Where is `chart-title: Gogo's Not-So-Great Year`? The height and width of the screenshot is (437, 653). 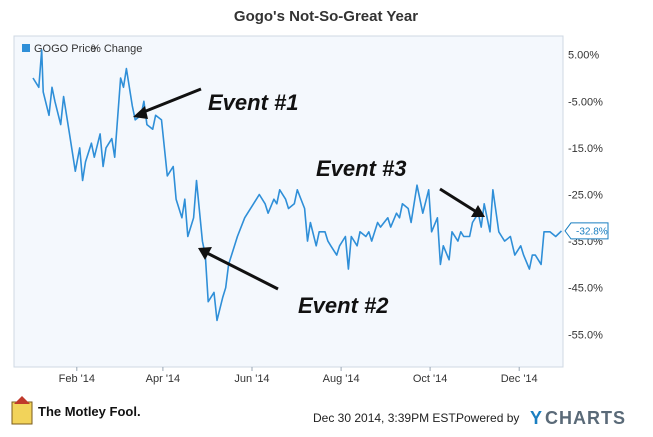
chart-title: Gogo's Not-So-Great Year is located at coordinates (326, 16).